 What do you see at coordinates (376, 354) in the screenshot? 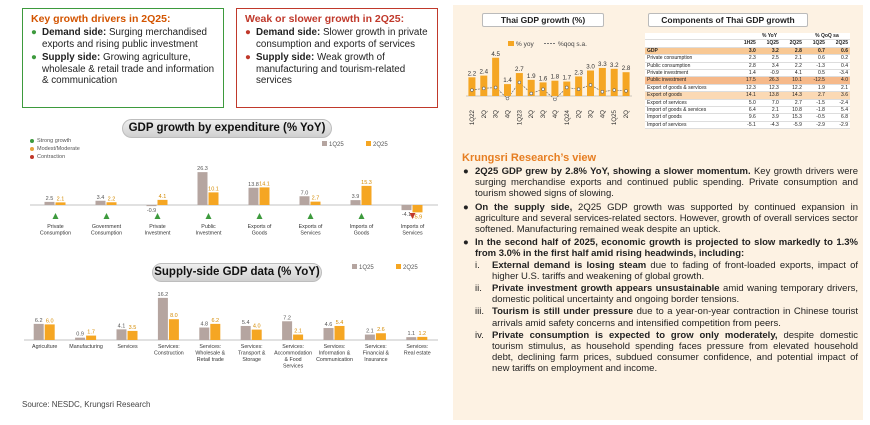
I see `category-label: Financial &` at bounding box center [376, 354].